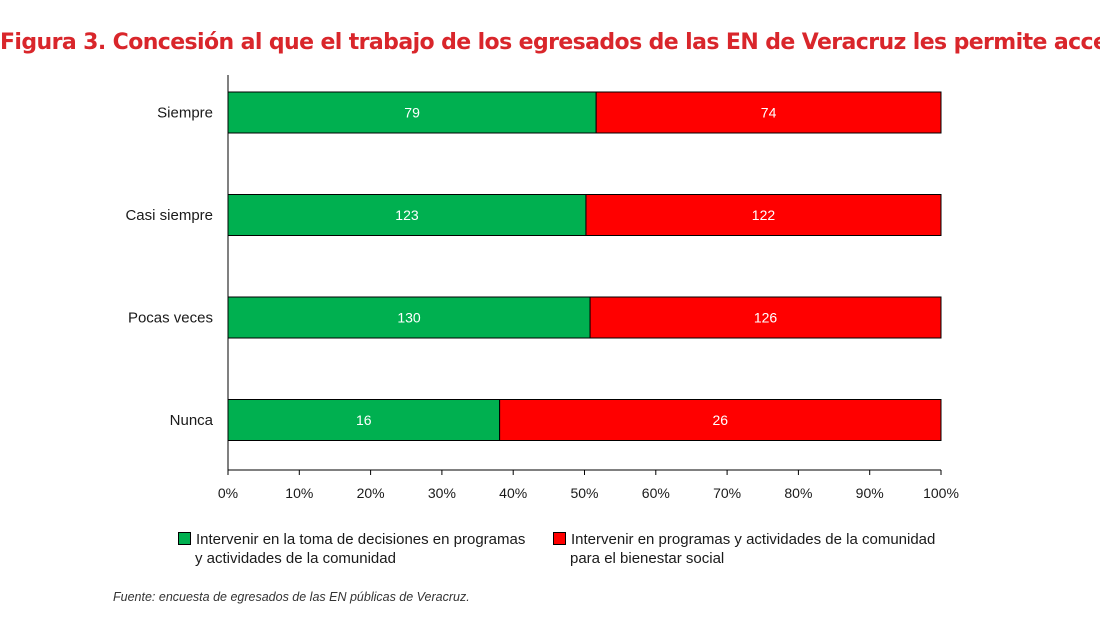 The width and height of the screenshot is (1100, 641). What do you see at coordinates (184, 538) in the screenshot?
I see `legend-swatch-green` at bounding box center [184, 538].